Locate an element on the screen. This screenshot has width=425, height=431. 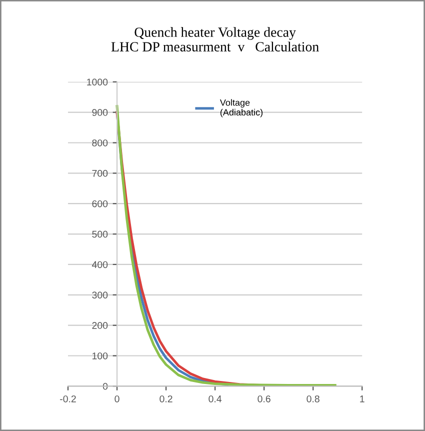
x-tick-label: 0 is located at coordinates (117, 398).